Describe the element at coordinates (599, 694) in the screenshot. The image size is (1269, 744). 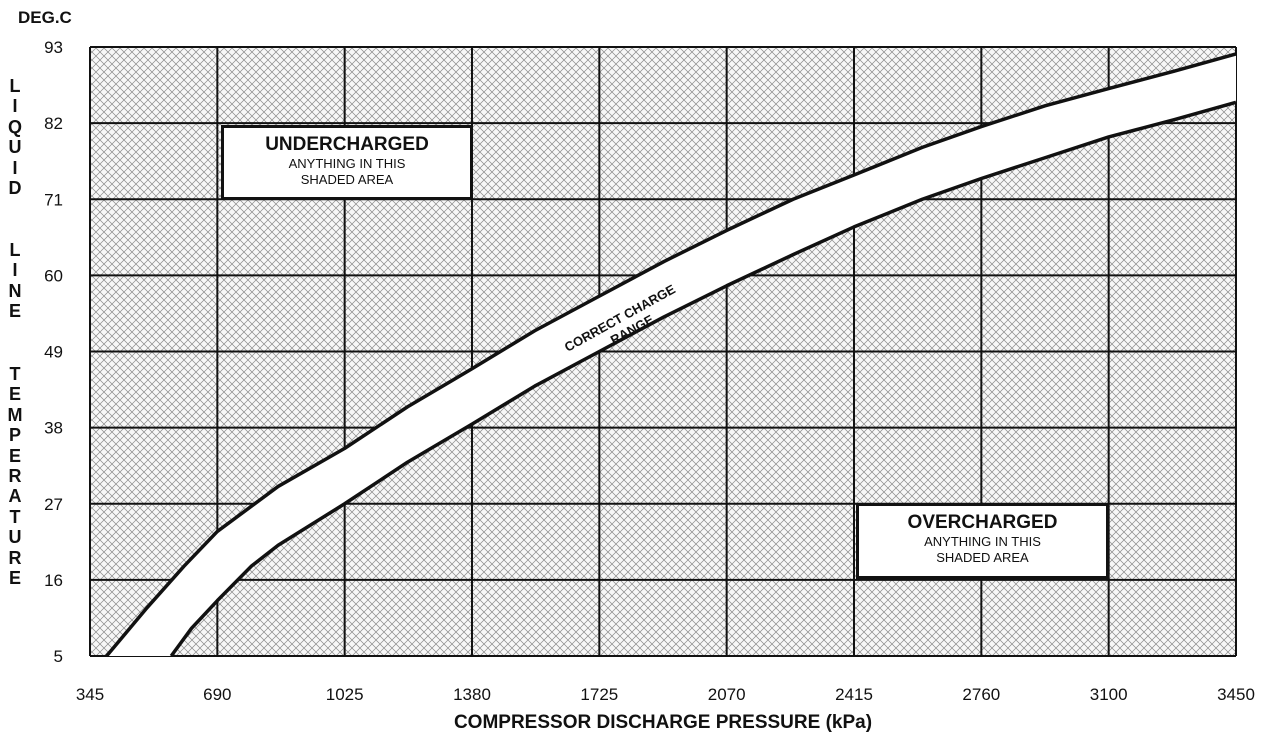
I see `x-tick-label: 1725` at that location.